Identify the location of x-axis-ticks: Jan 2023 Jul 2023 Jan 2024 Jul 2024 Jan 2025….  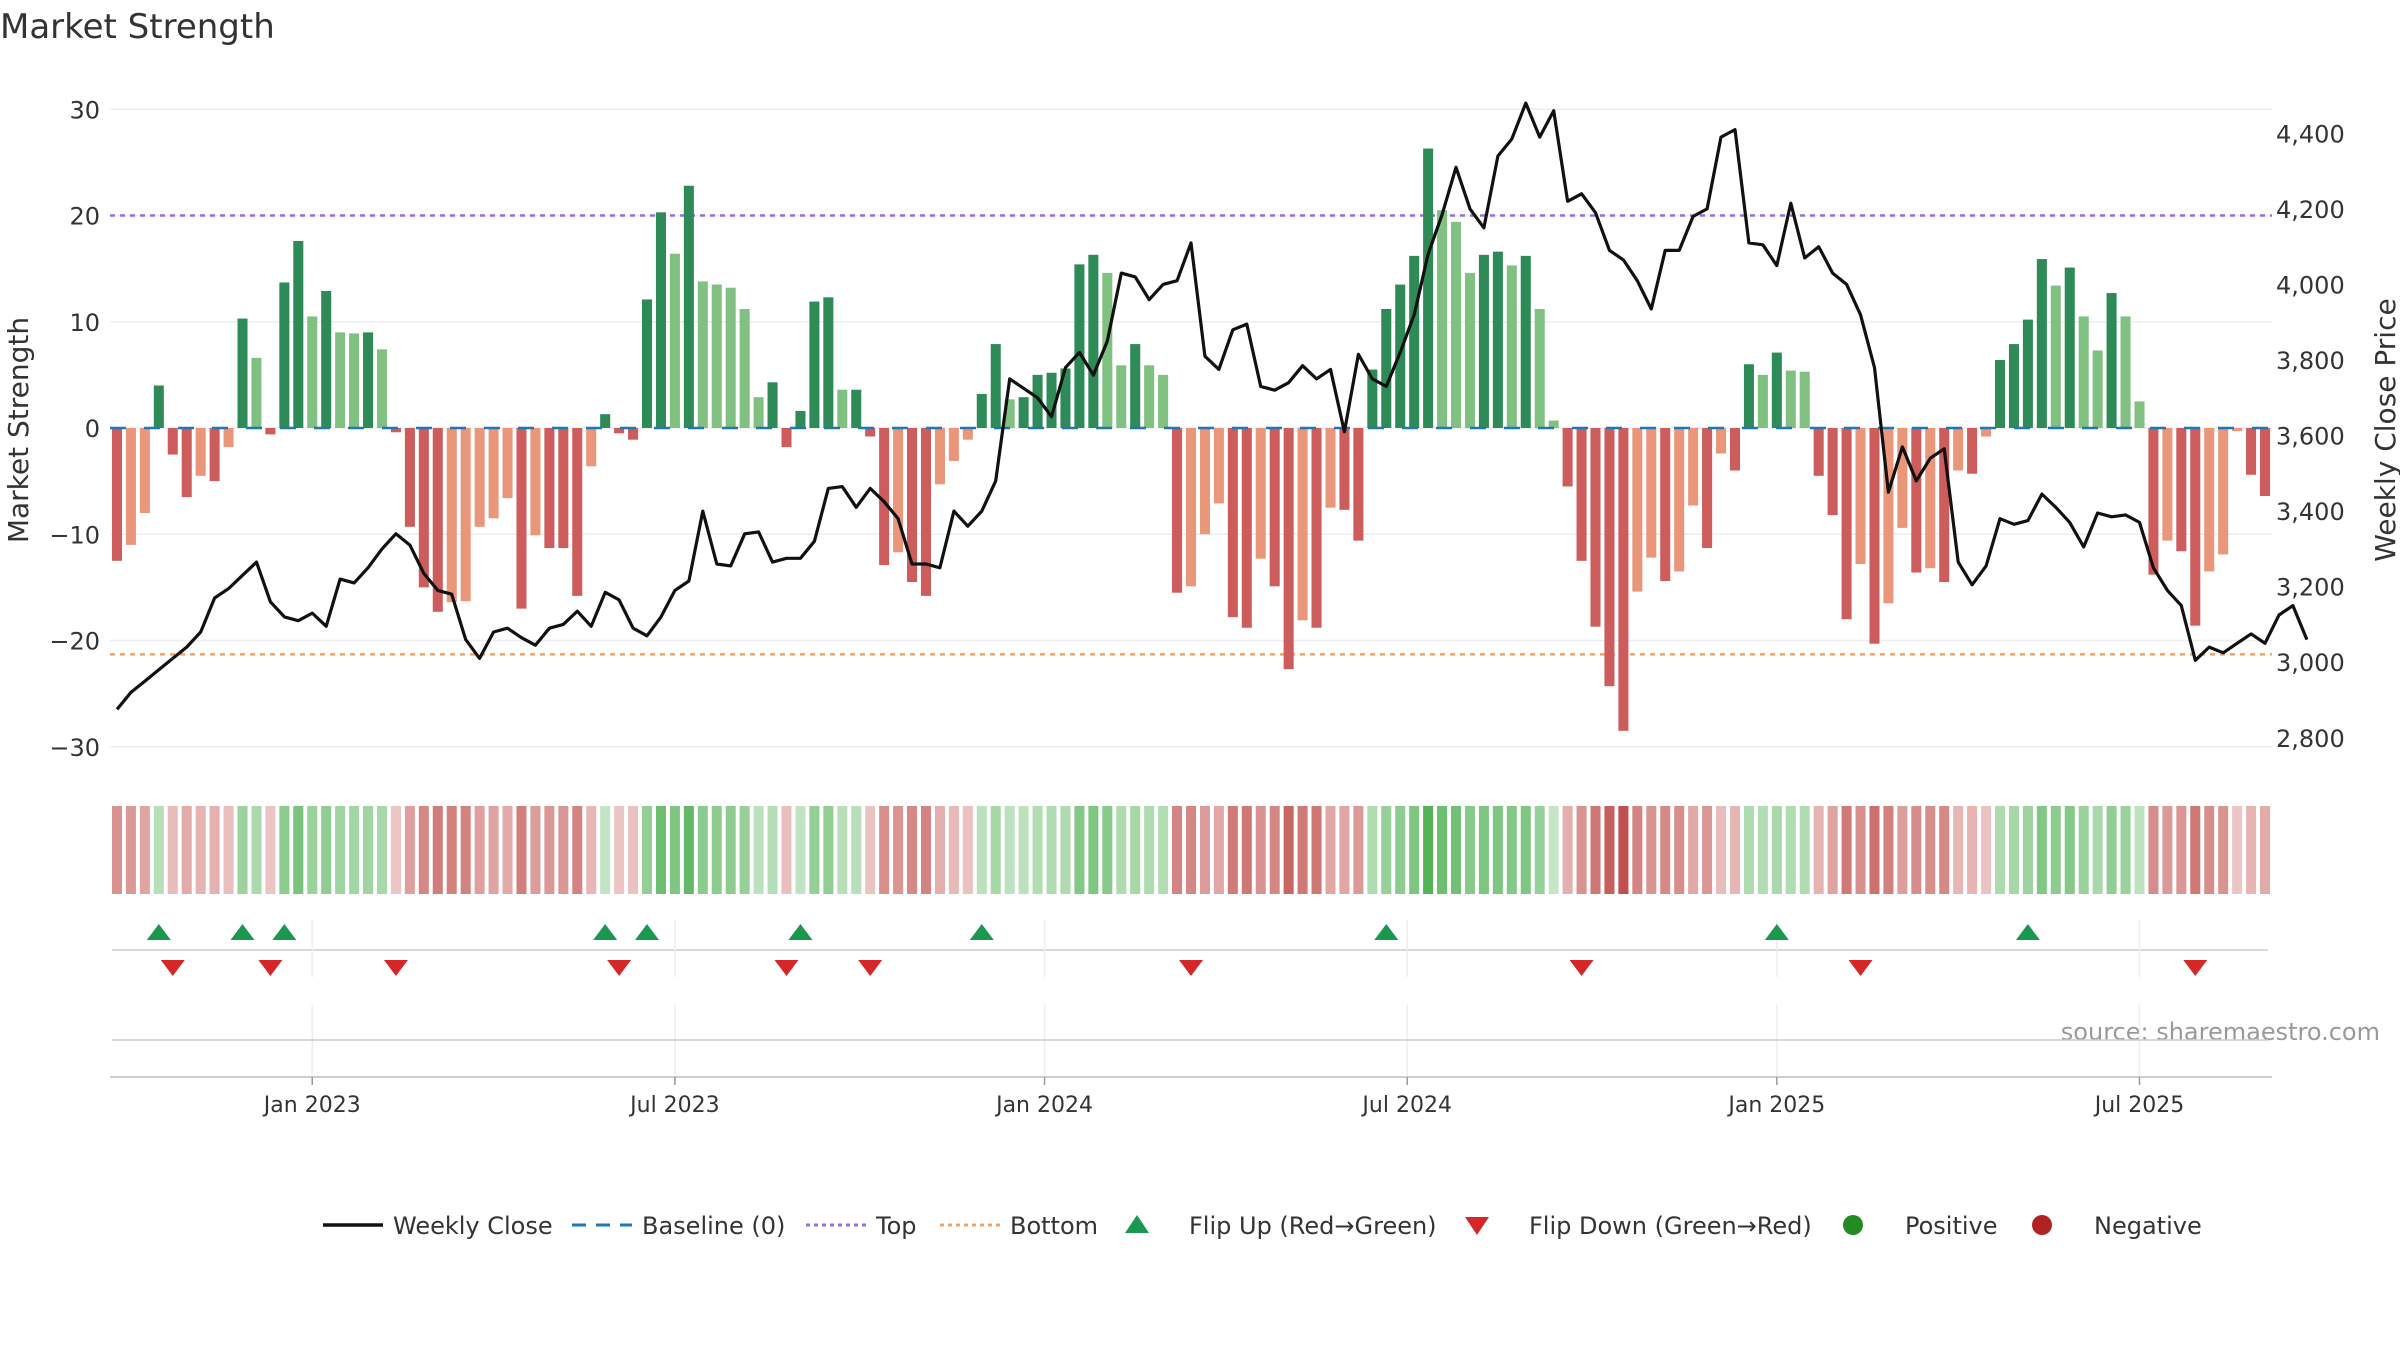
(1223, 1097).